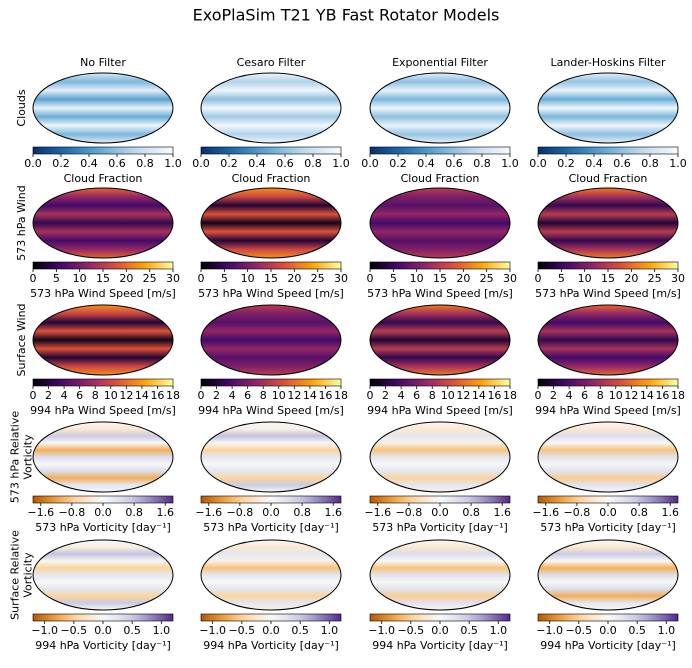 The image size is (692, 668). Describe the element at coordinates (655, 278) in the screenshot. I see `colorbar-tick-label: 25` at that location.